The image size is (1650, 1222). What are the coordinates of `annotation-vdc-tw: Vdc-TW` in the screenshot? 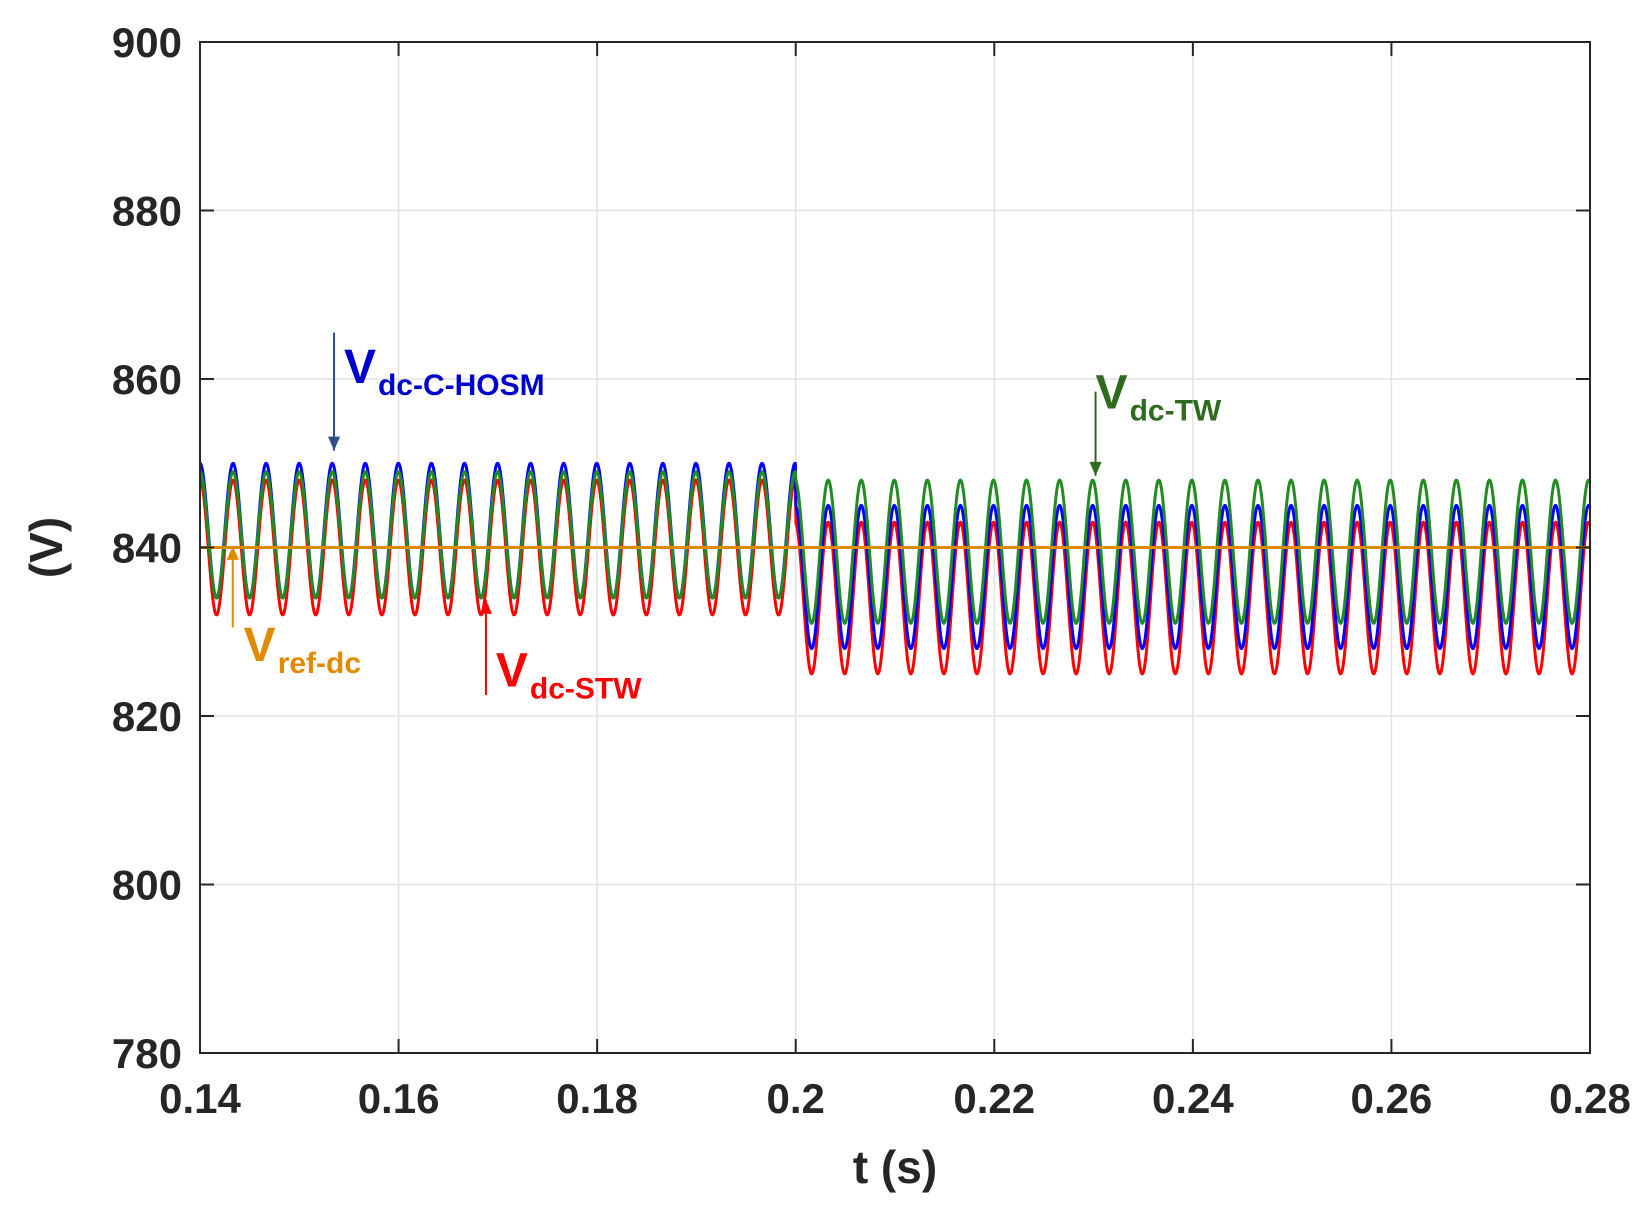 It's located at (1155, 421).